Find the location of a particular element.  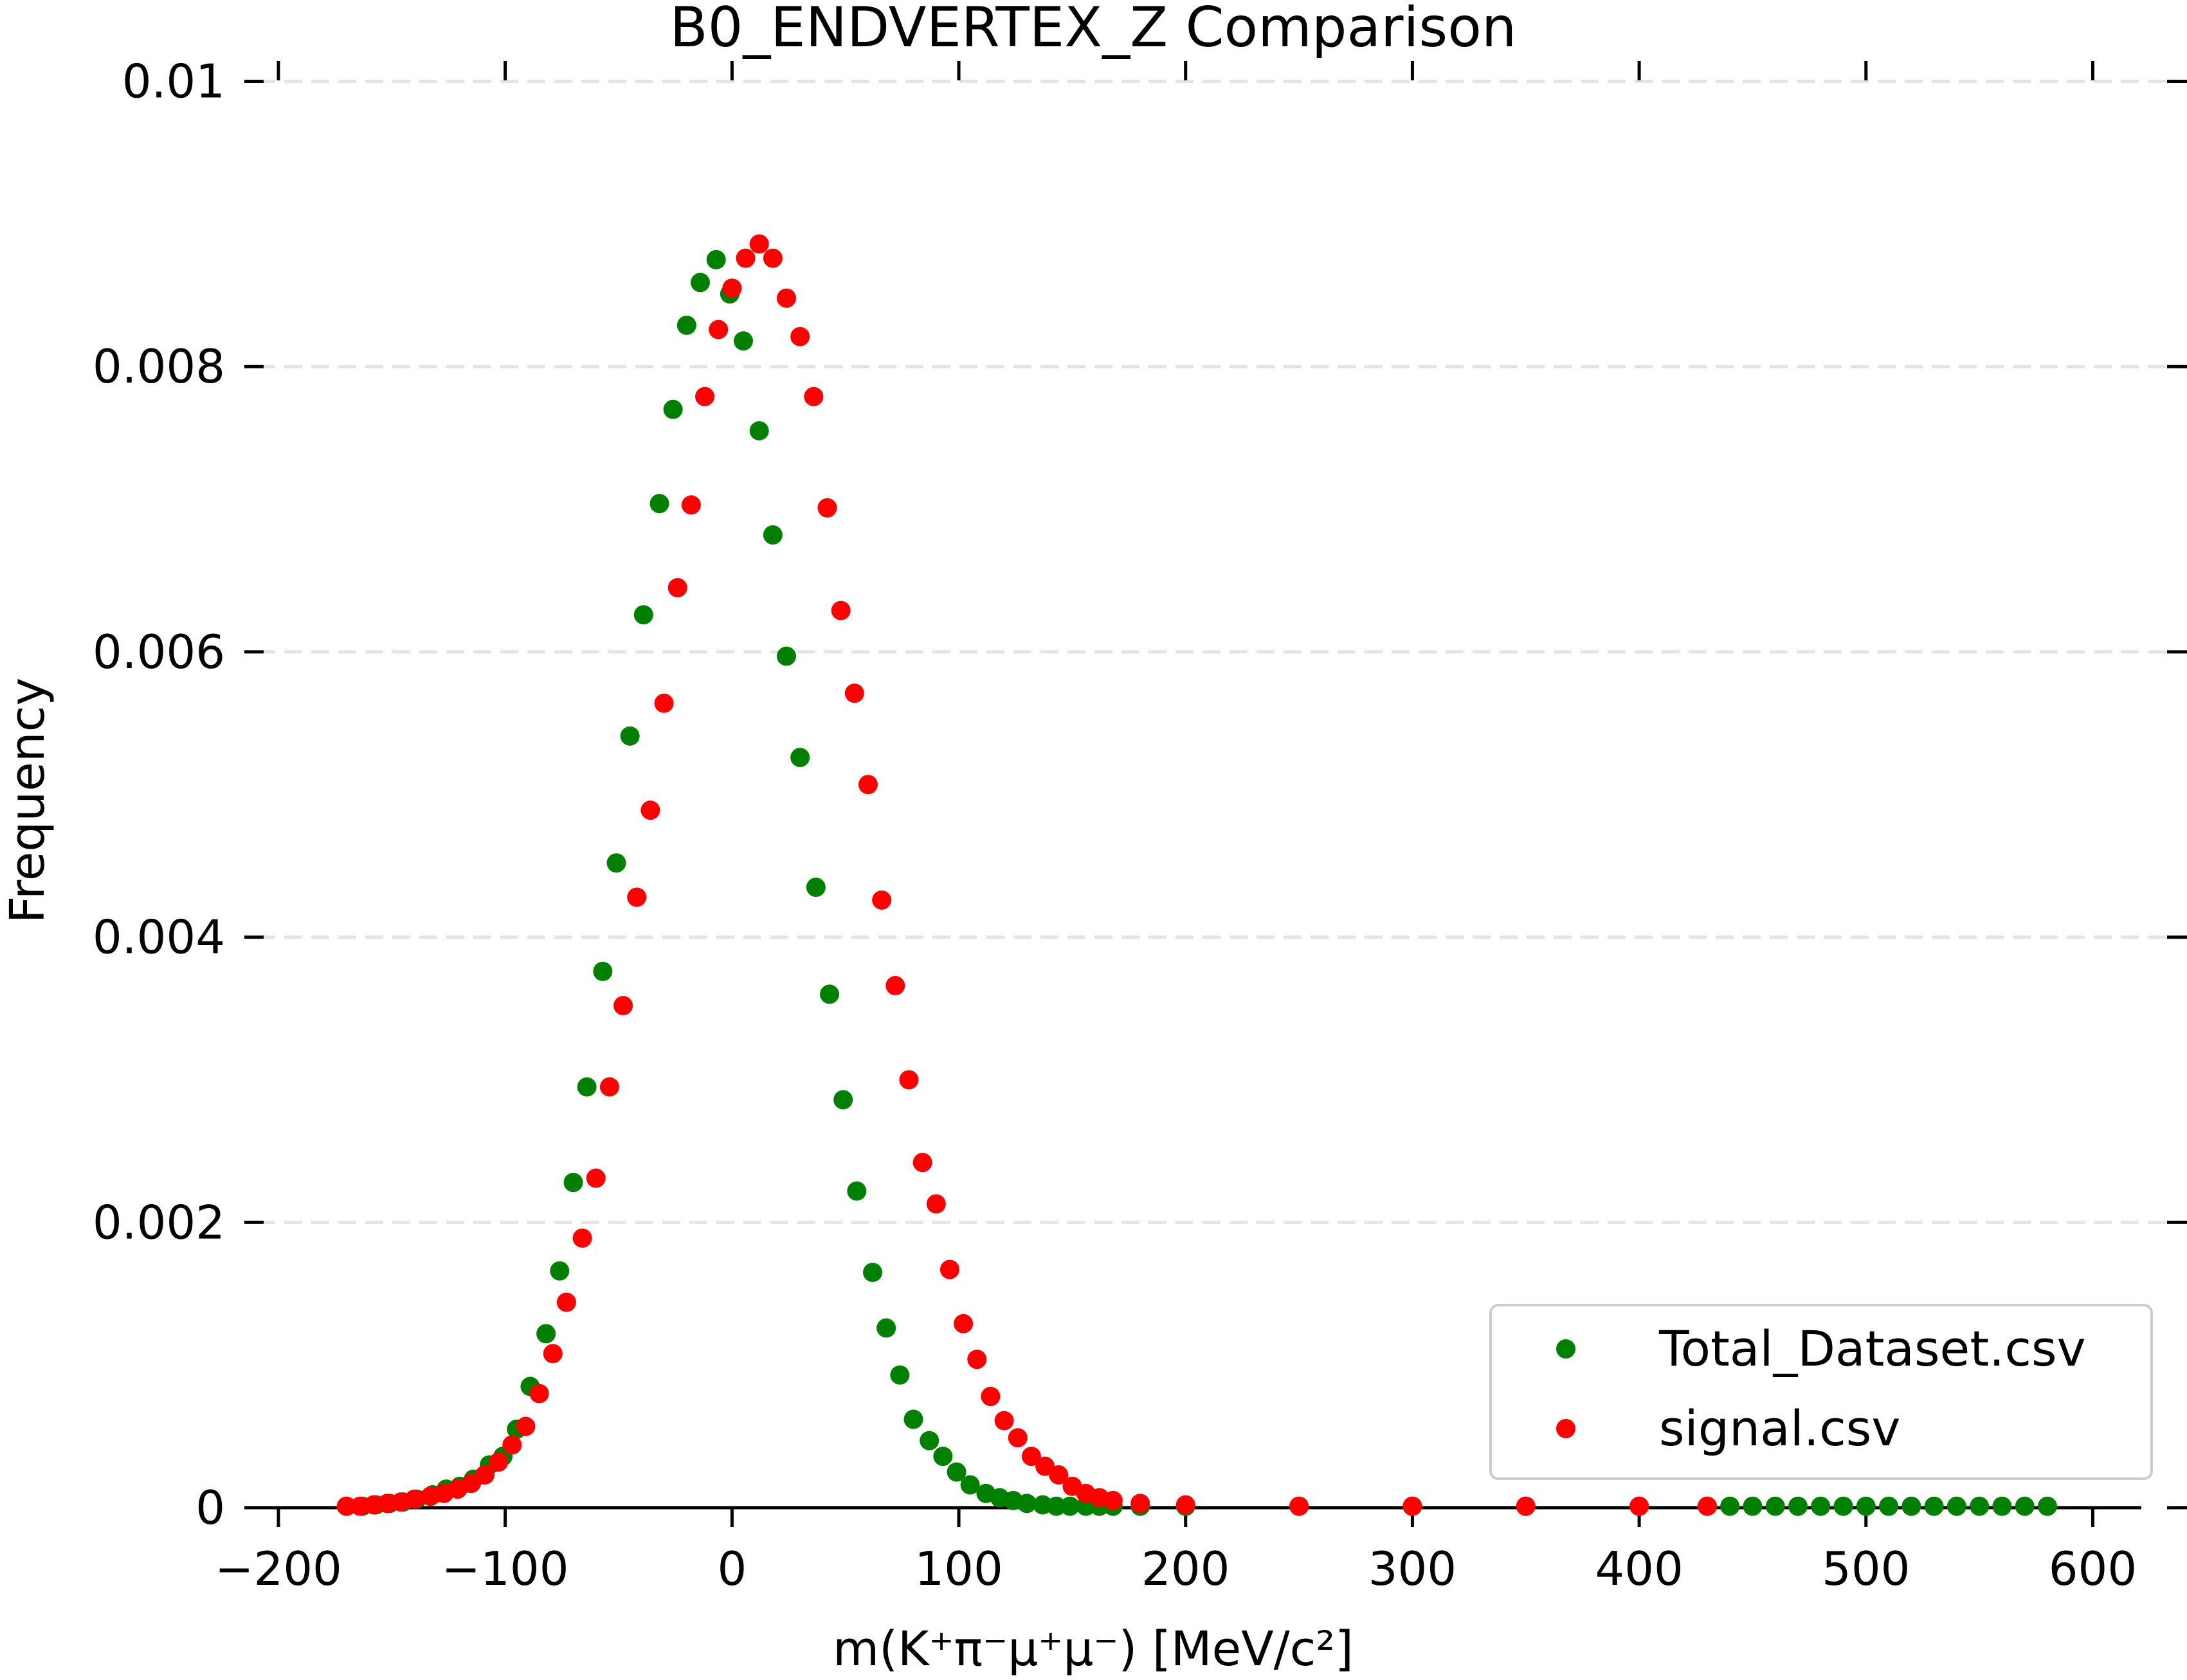

x-tick-label: 400 is located at coordinates (1639, 1569).